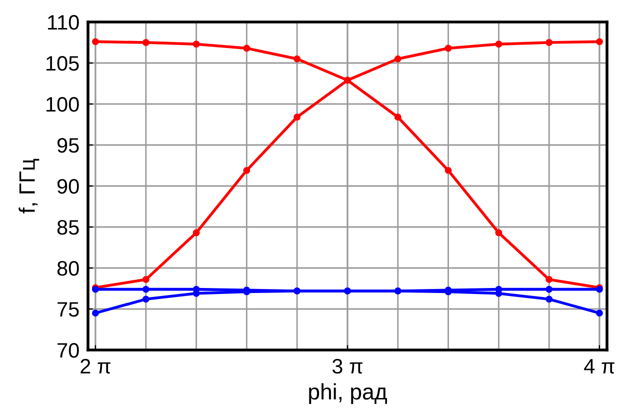  I want to click on y-tick-label: 75, so click(68, 309).